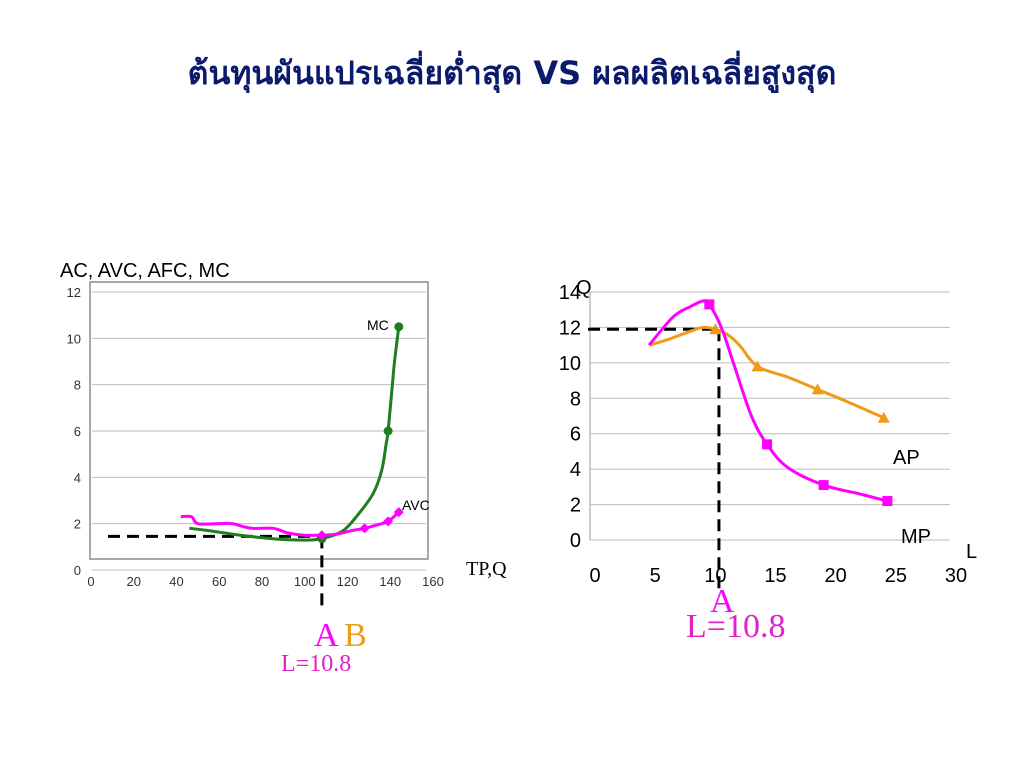  What do you see at coordinates (90, 581) in the screenshot?
I see `left-x-tick-label: 0` at bounding box center [90, 581].